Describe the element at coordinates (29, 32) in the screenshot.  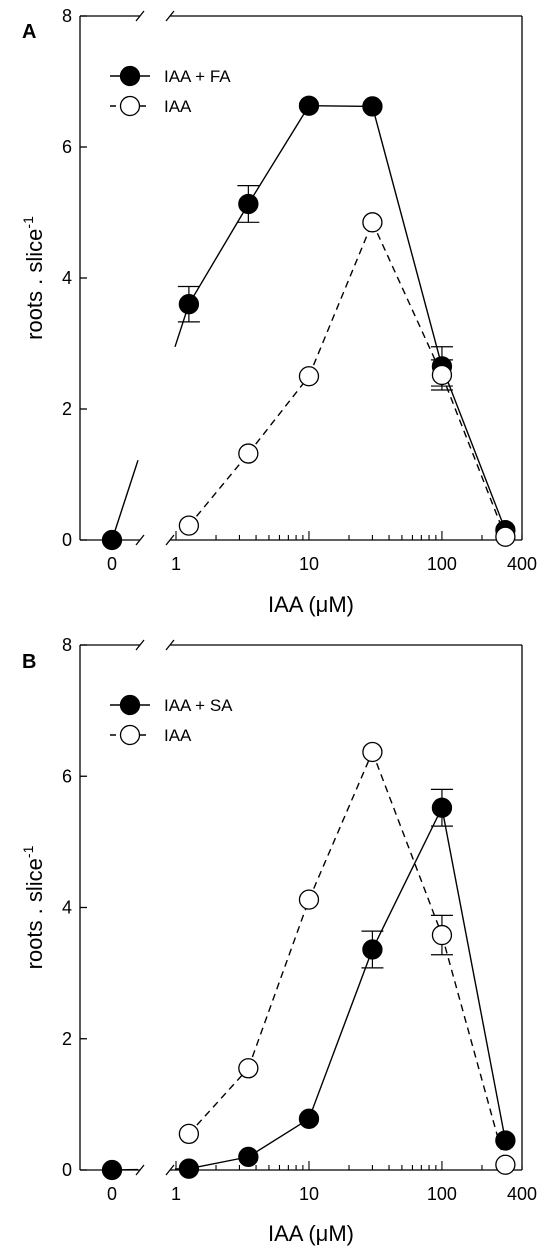
I see `panel-label: A` at that location.